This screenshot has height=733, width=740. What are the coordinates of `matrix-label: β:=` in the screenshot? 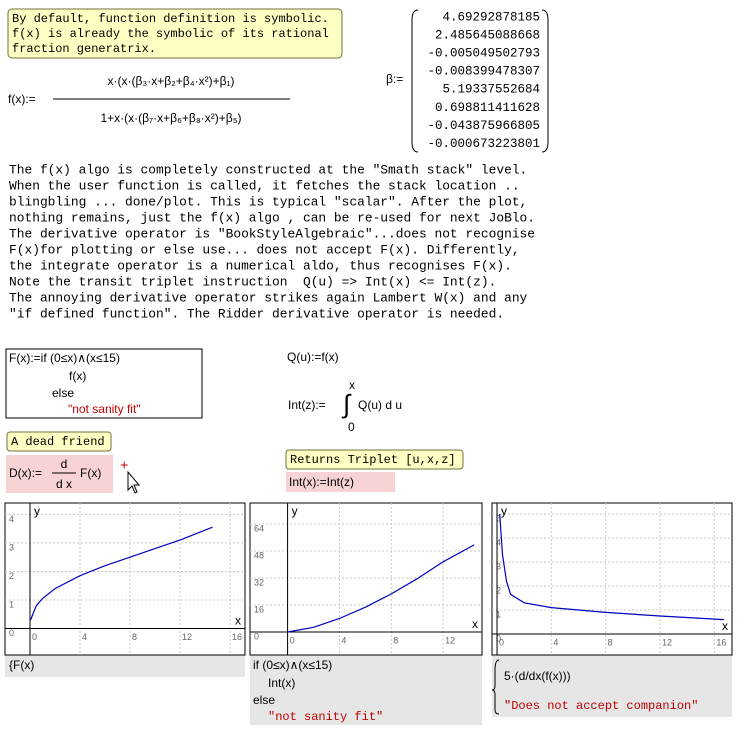 It's located at (394, 79).